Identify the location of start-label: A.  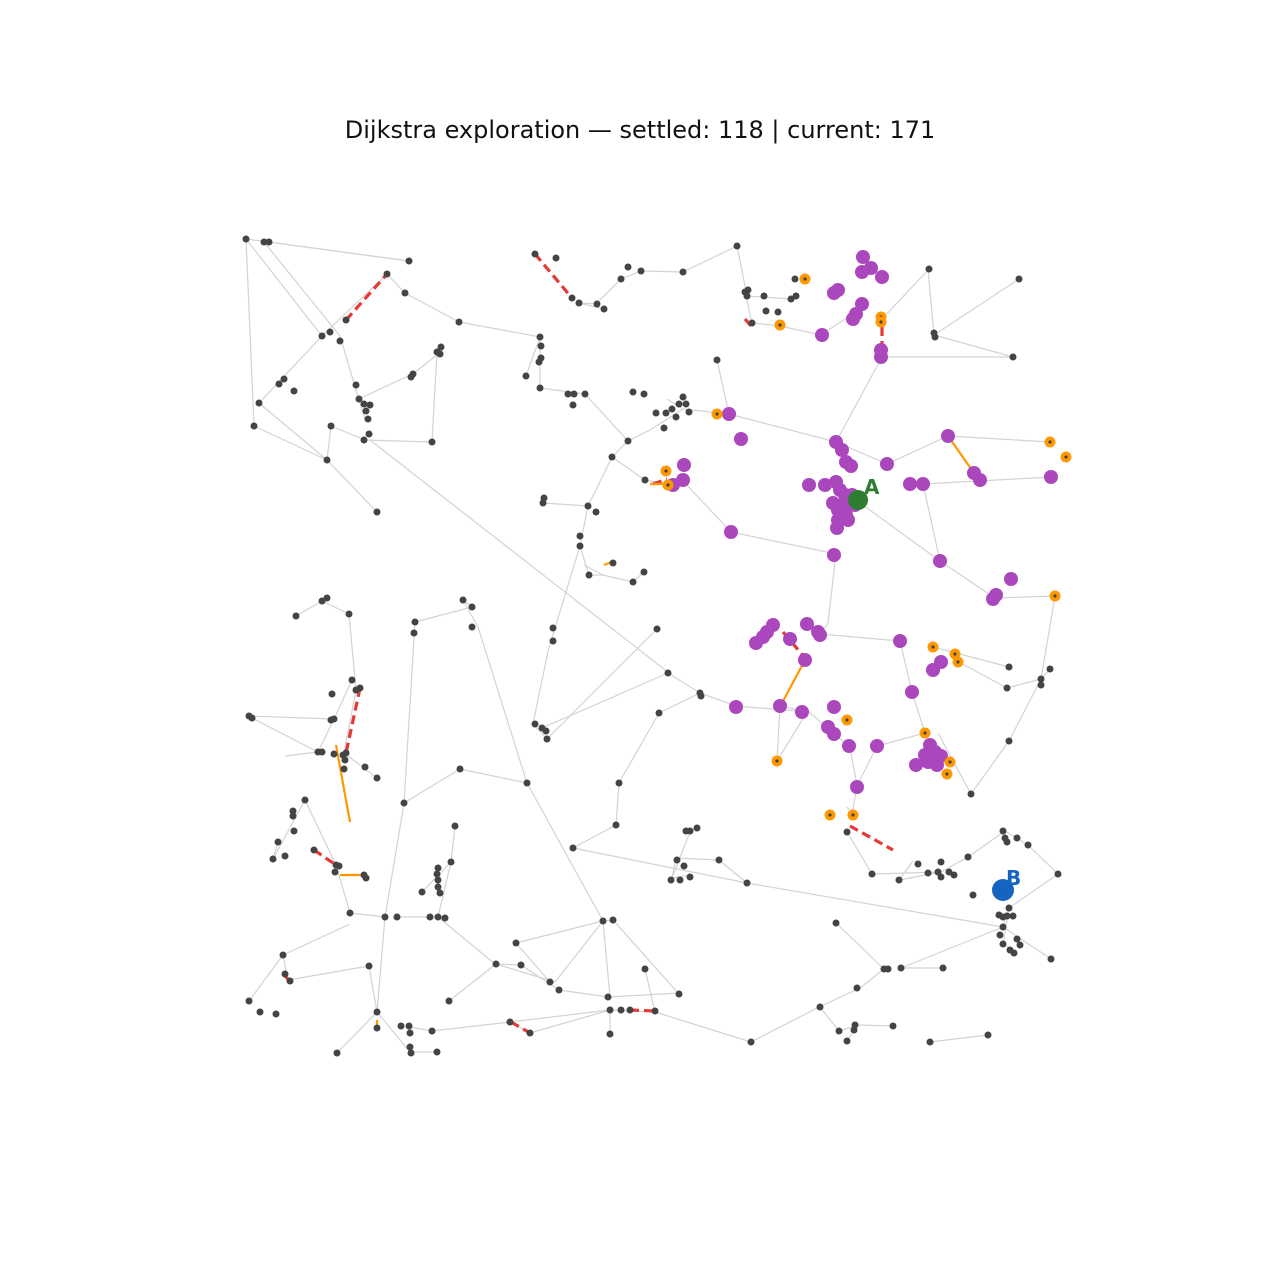
(872, 487).